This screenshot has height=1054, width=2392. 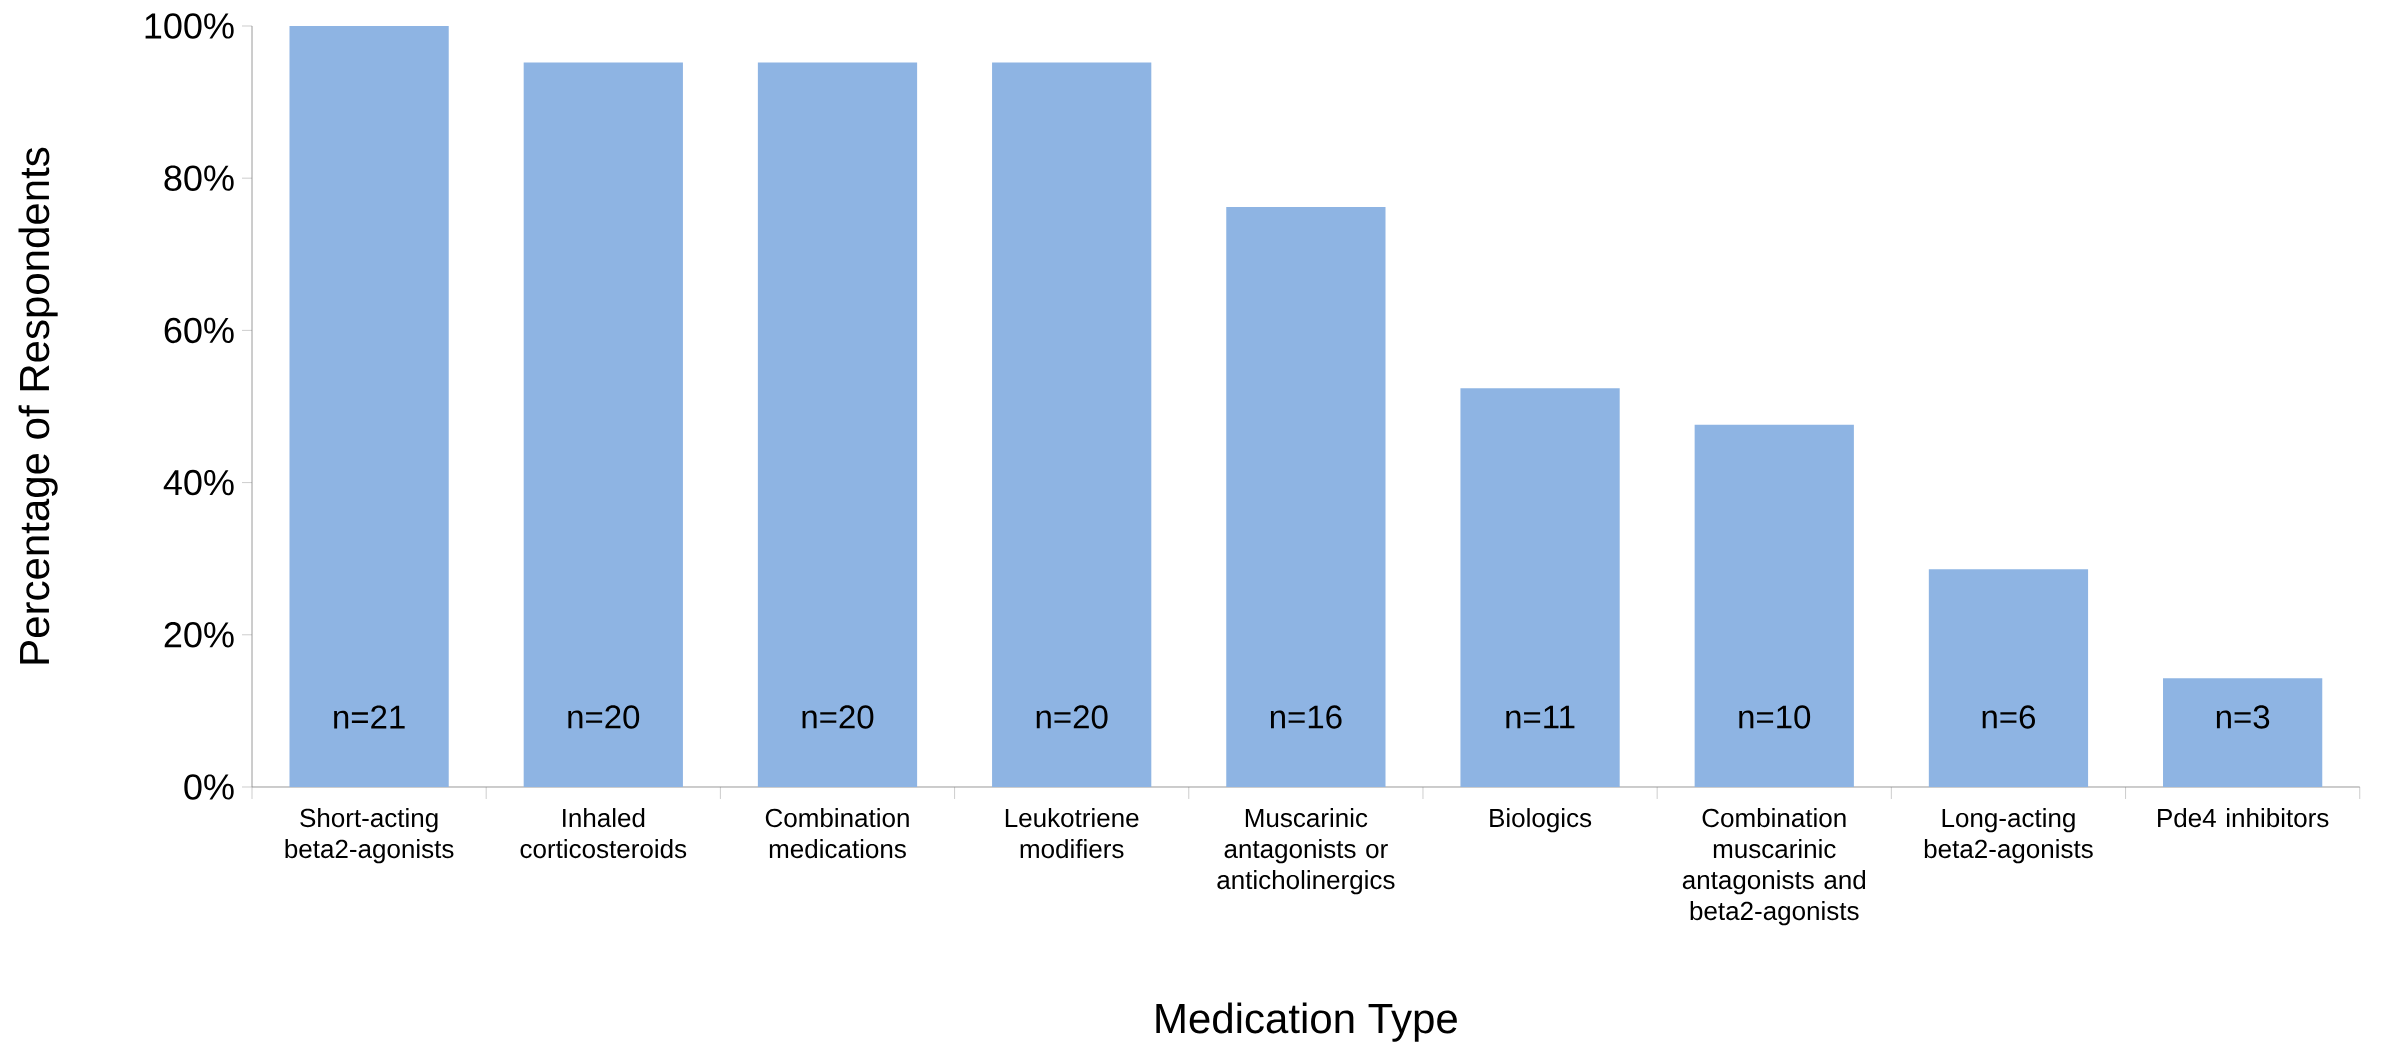 What do you see at coordinates (198, 482) in the screenshot?
I see `y-tick-label: 40%` at bounding box center [198, 482].